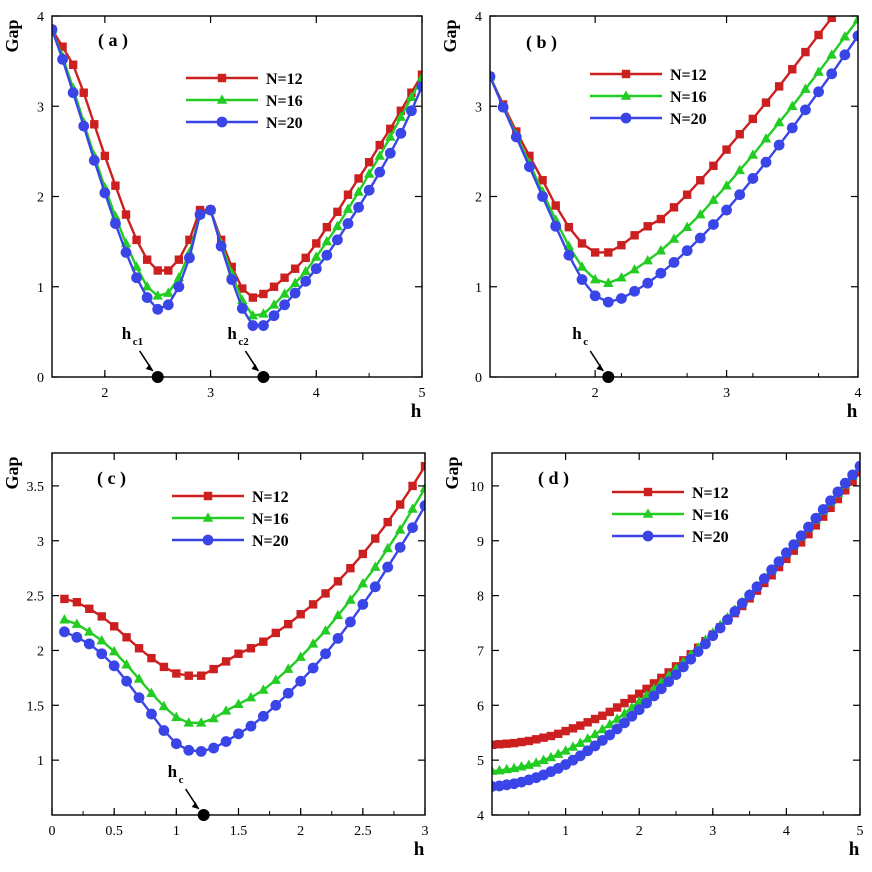  What do you see at coordinates (239, 831) in the screenshot?
I see `x-tick-label: 1.5` at bounding box center [239, 831].